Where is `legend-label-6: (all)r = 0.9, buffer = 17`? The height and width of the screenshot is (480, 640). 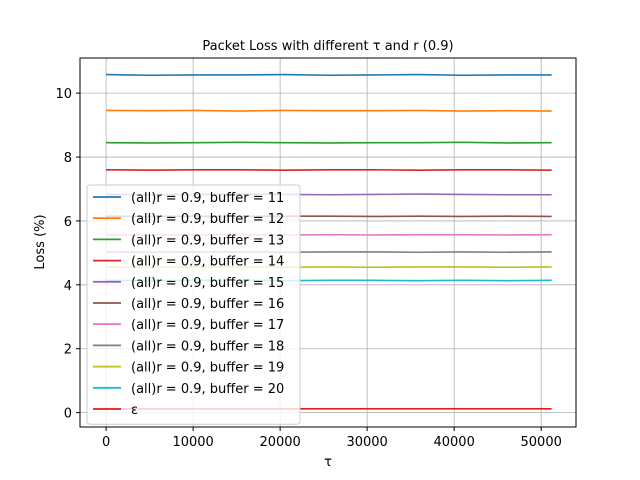
legend-label-6: (all)r = 0.9, buffer = 17 is located at coordinates (207, 325).